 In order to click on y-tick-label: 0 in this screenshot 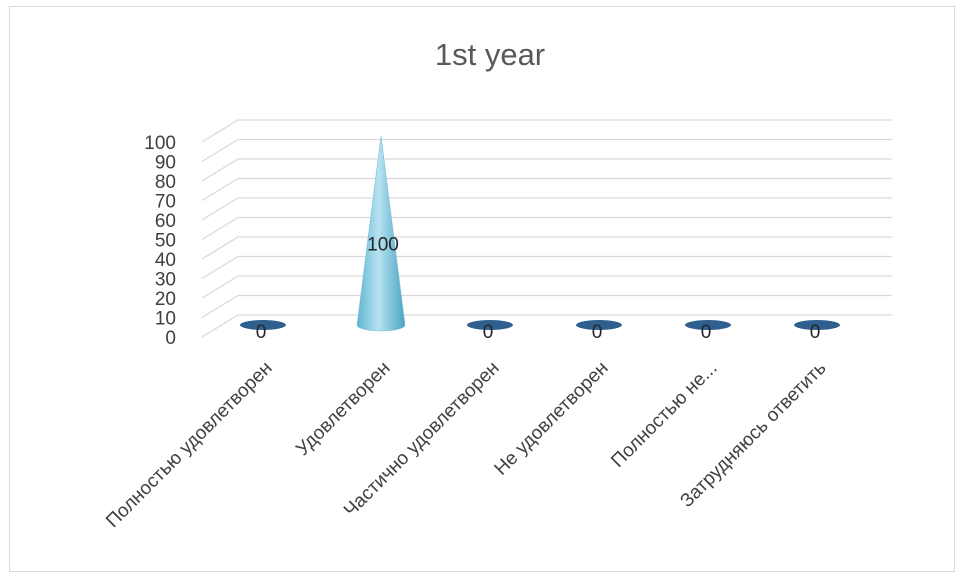, I will do `click(170, 338)`.